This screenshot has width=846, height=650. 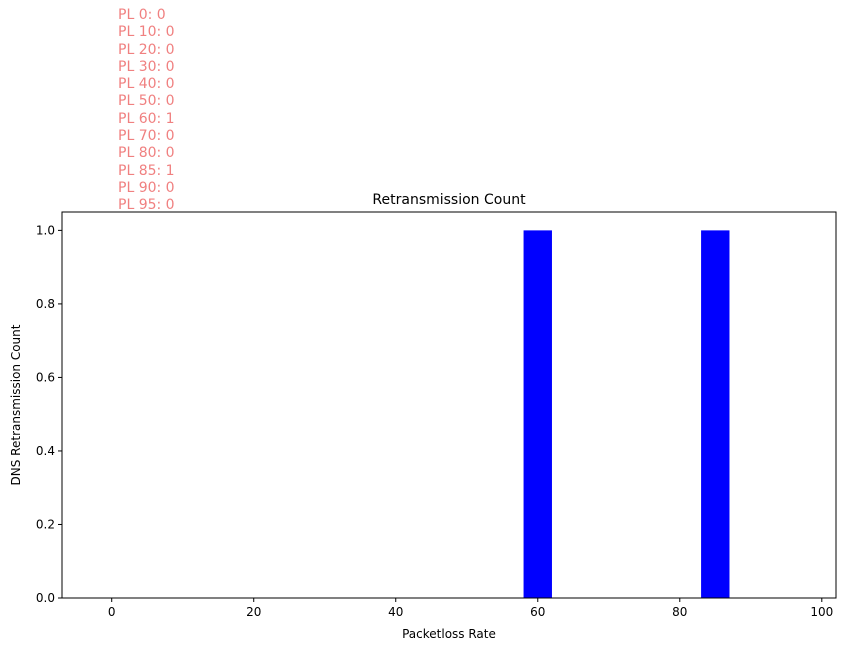 I want to click on x-tick-label: 60, so click(x=537, y=612).